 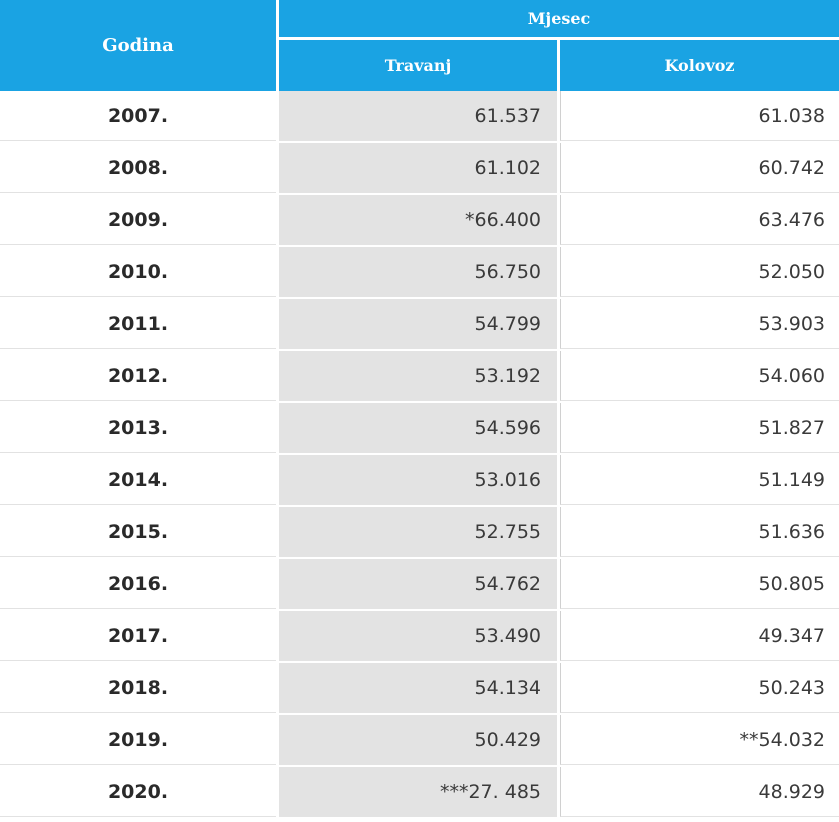 I want to click on travanj-cell: 50.429, so click(x=418, y=740).